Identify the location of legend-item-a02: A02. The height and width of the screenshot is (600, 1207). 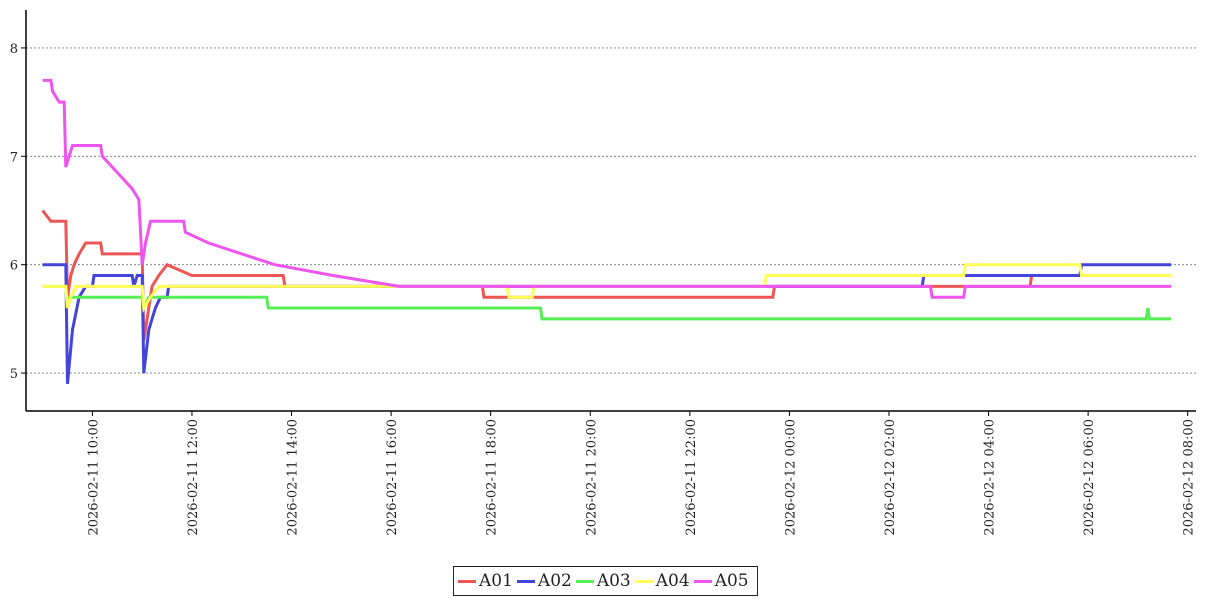
(544, 581).